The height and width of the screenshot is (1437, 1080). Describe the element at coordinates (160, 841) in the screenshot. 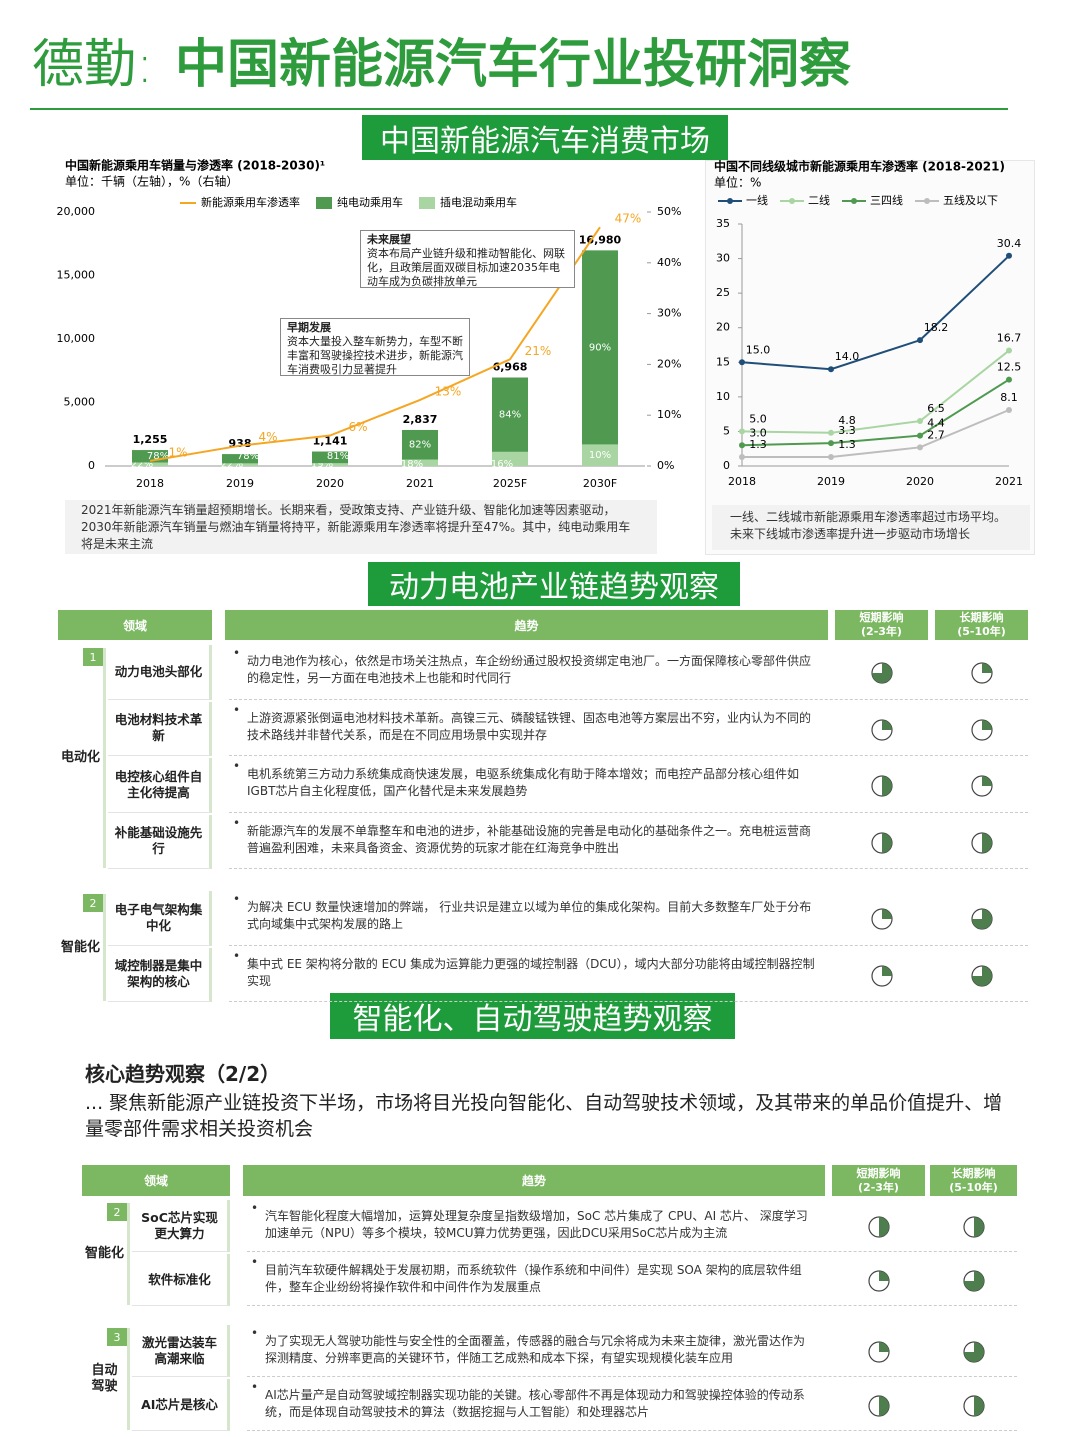

I see `field-cell: 补能基础设施先行` at that location.